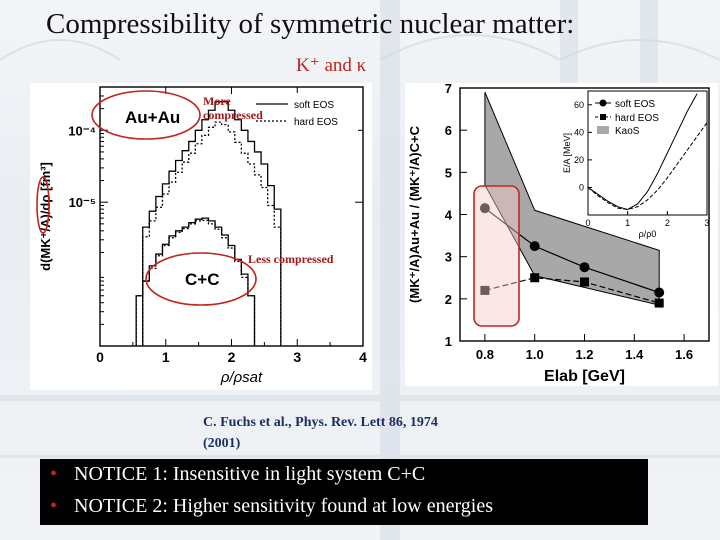 This screenshot has height=540, width=720. Describe the element at coordinates (648, 234) in the screenshot. I see `inset-x-axis-label: ρ/ρ0` at that location.